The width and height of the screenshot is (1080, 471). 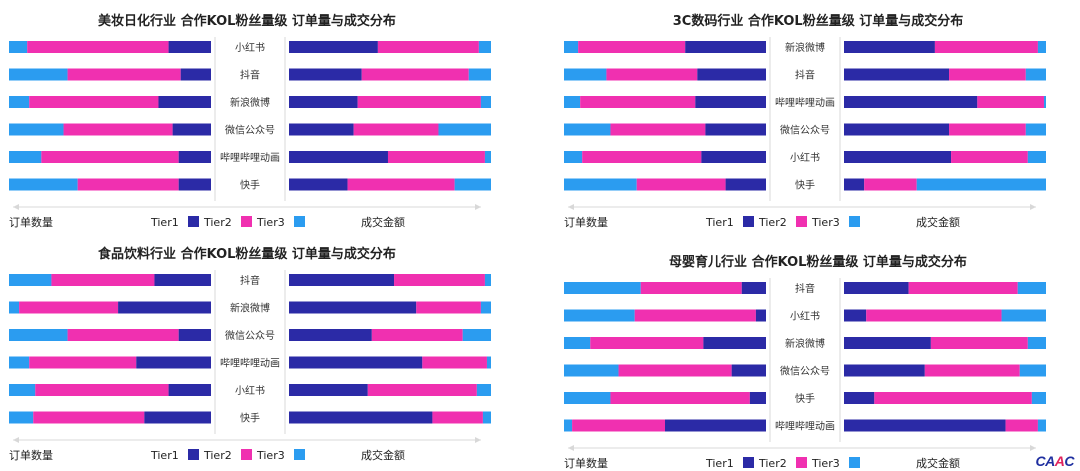 What do you see at coordinates (805, 102) in the screenshot?
I see `category-label: 哔哩哔哩动画` at bounding box center [805, 102].